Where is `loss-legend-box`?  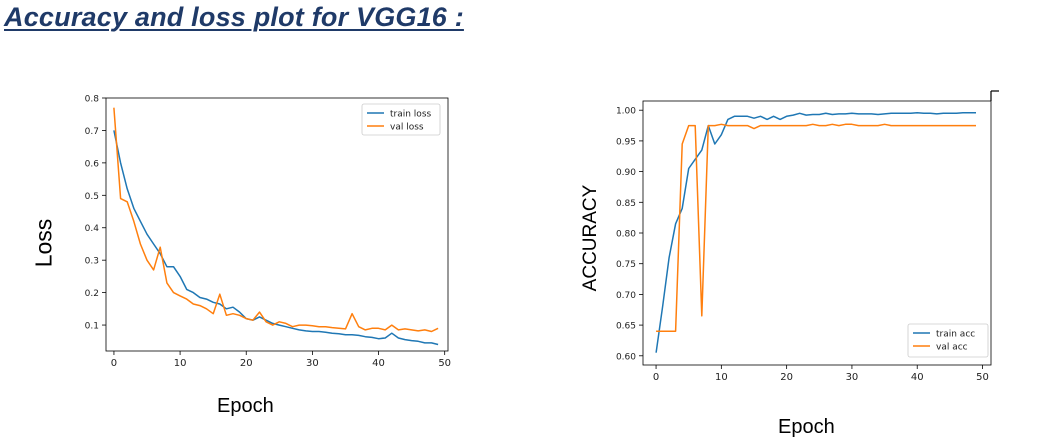
loss-legend-box is located at coordinates (401, 119).